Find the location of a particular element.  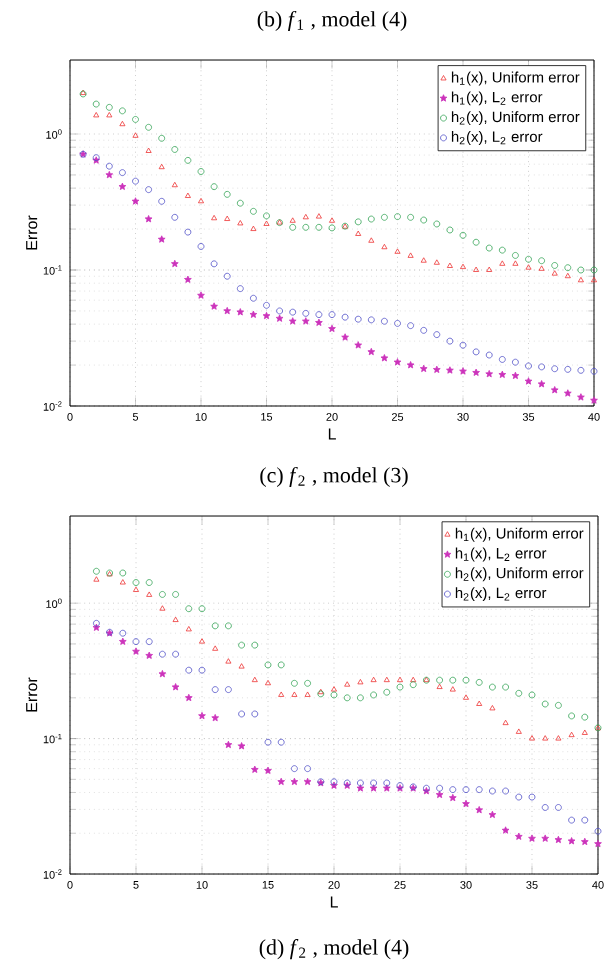

chart-title: (c) f$_{2}$ , model (3) is located at coordinates (334, 477).